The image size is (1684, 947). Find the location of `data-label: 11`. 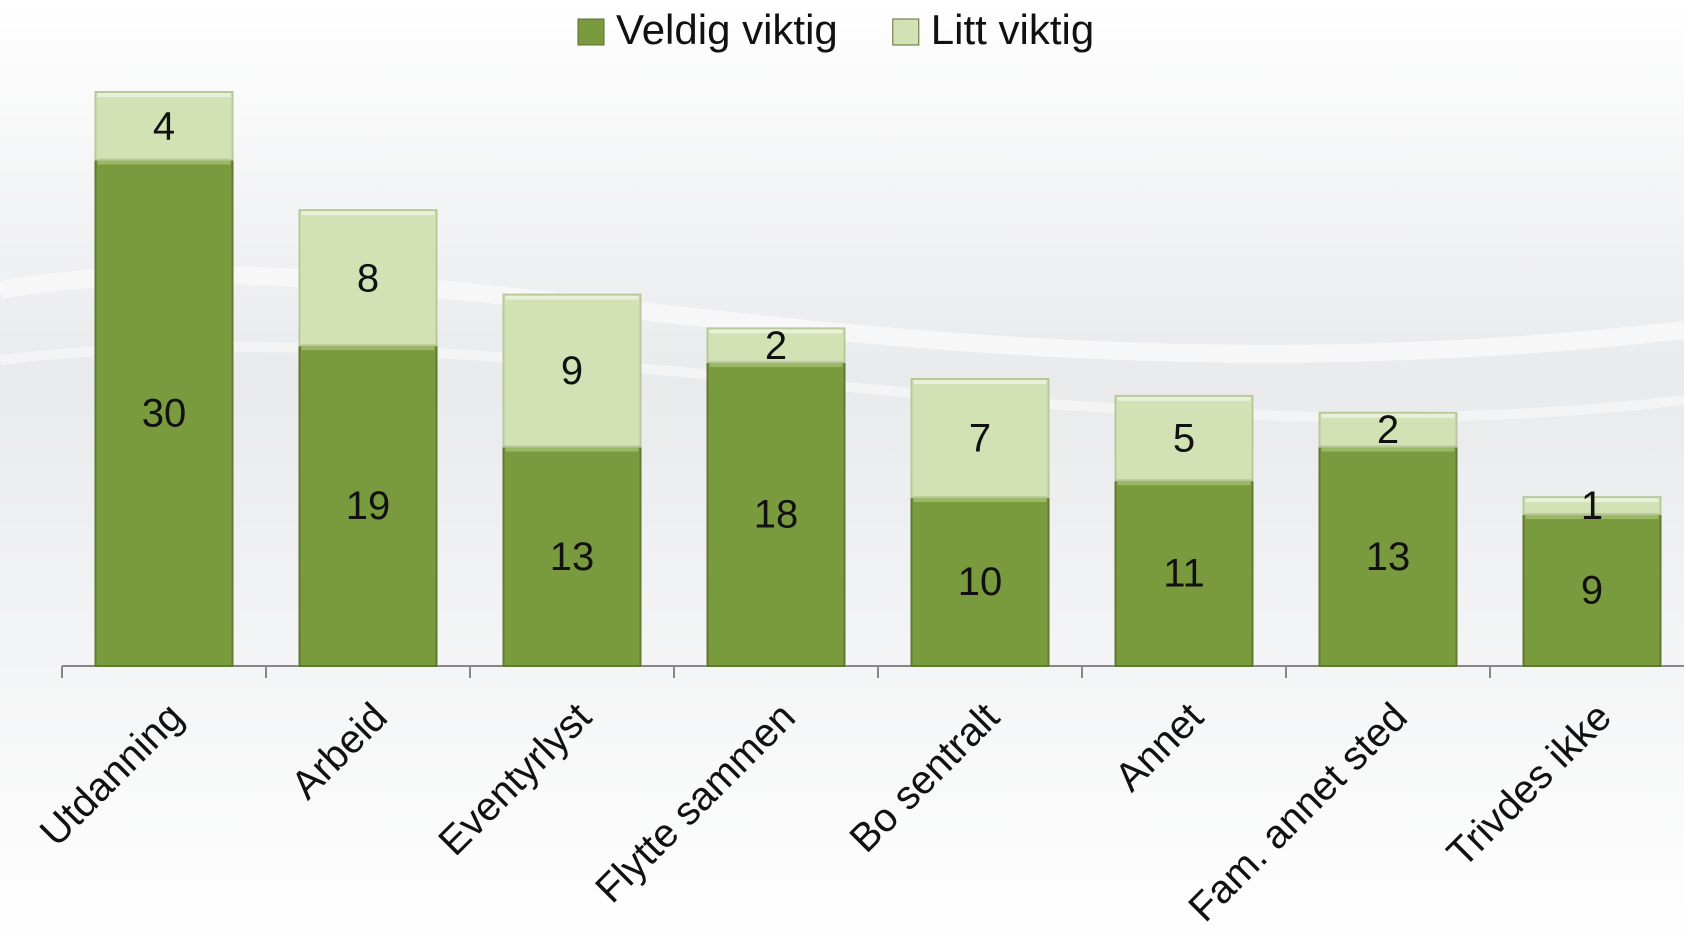

data-label: 11 is located at coordinates (1184, 574).